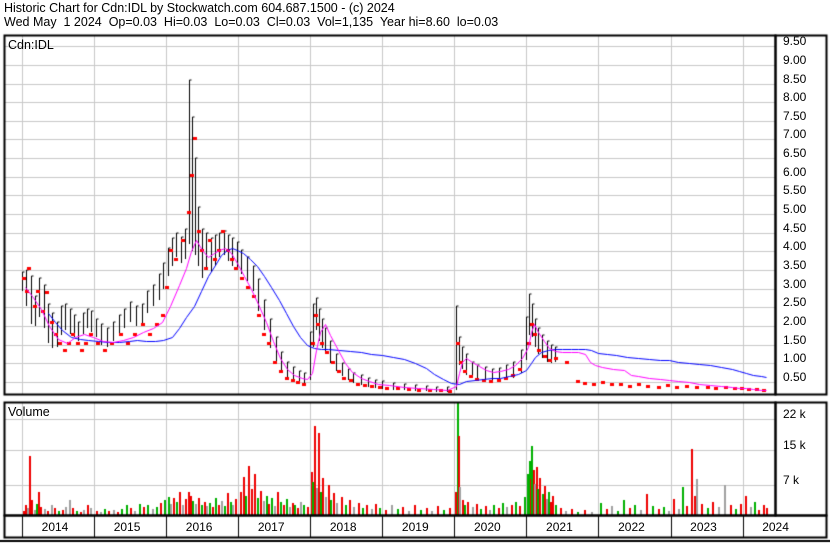  I want to click on price-axis-tick: 6.00, so click(795, 171).